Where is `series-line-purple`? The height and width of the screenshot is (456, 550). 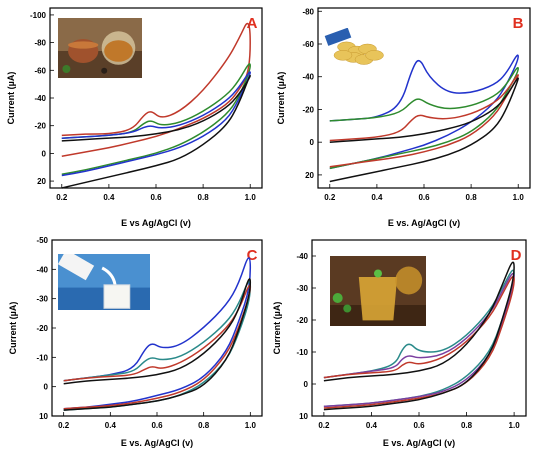
series-line-purple is located at coordinates (419, 340).